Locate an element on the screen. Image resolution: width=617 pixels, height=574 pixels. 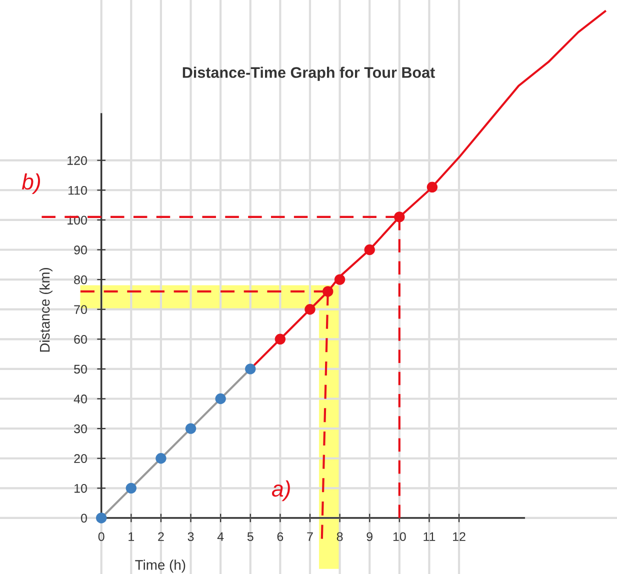
y-tick-label: 20 is located at coordinates (80, 459).